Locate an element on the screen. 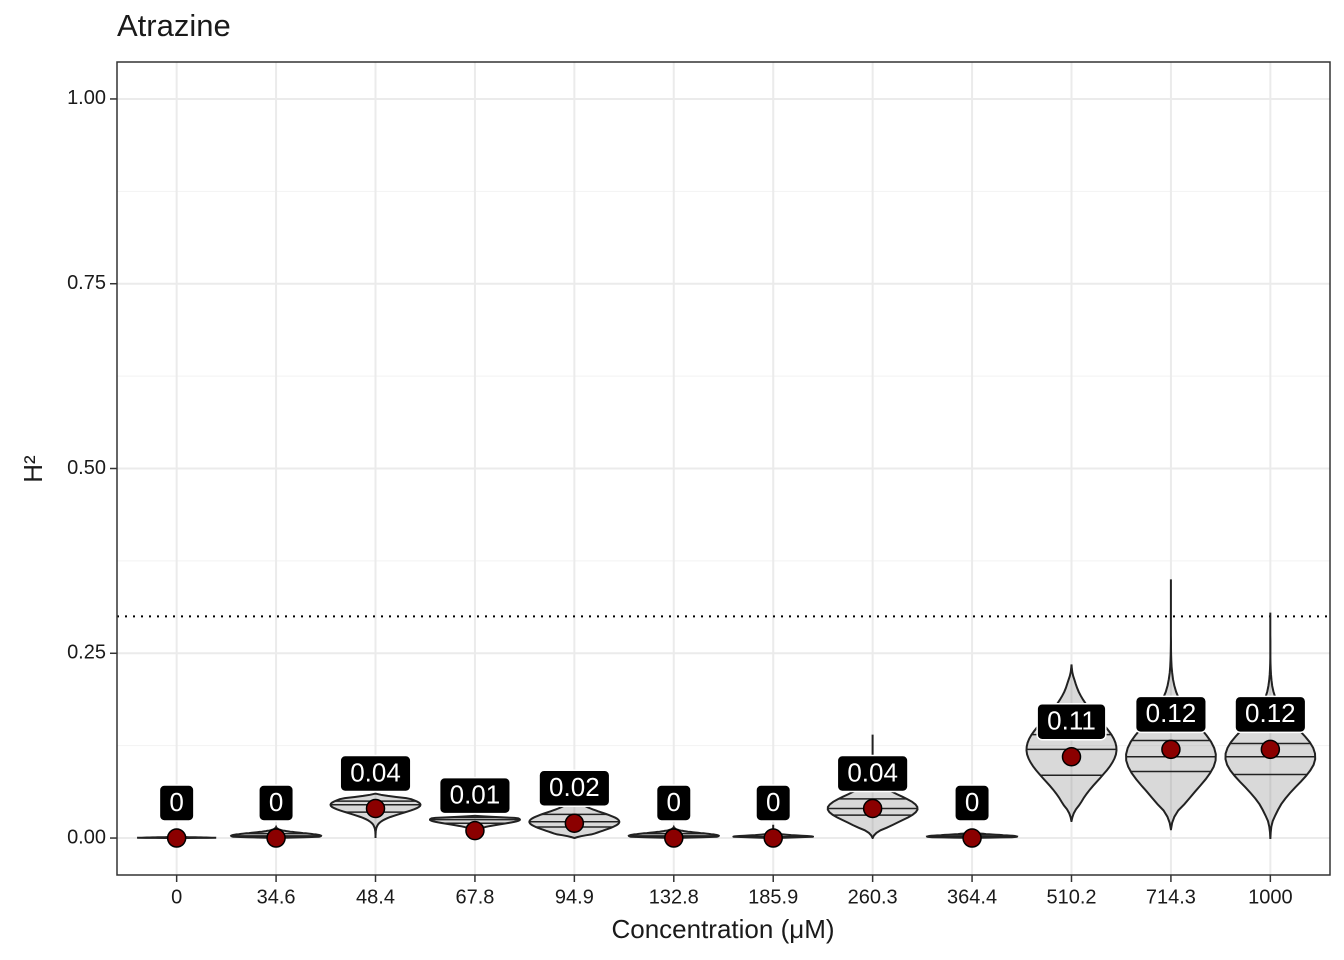 This screenshot has height=960, width=1344. value-label: 0.01 is located at coordinates (474, 795).